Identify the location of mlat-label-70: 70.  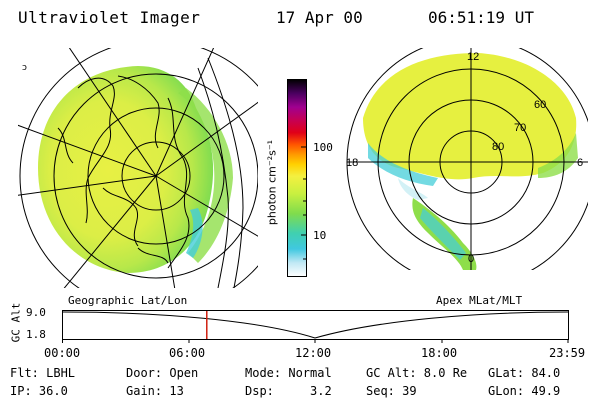
(520, 128).